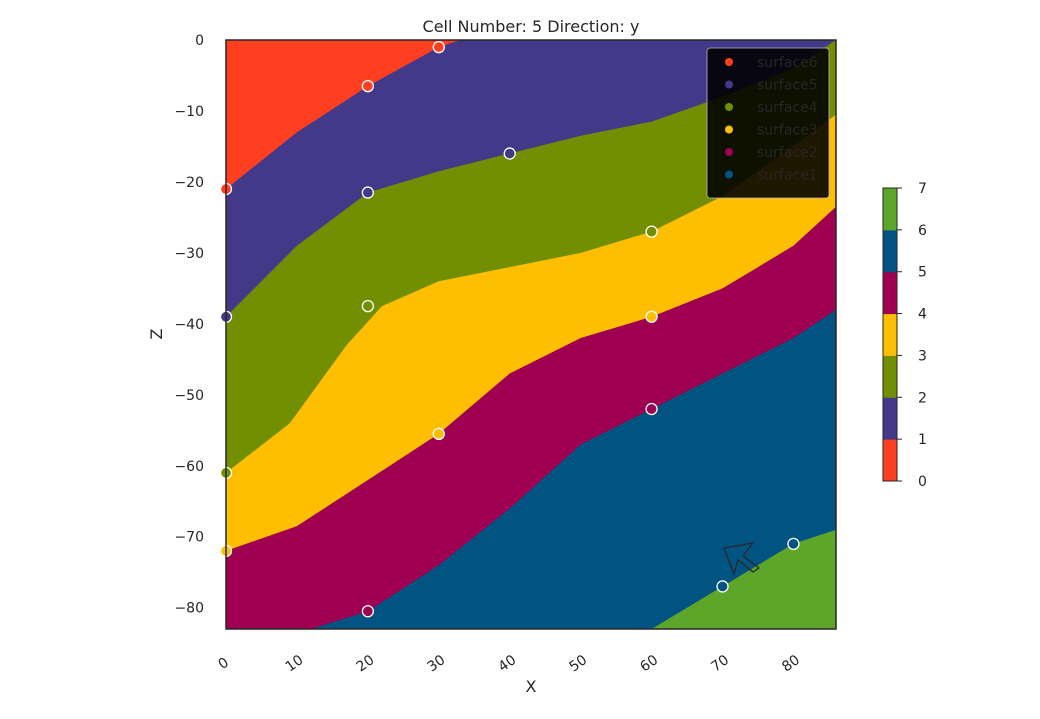 Image resolution: width=1040 pixels, height=719 pixels. What do you see at coordinates (922, 189) in the screenshot?
I see `colorbar-tick-label: 7` at bounding box center [922, 189].